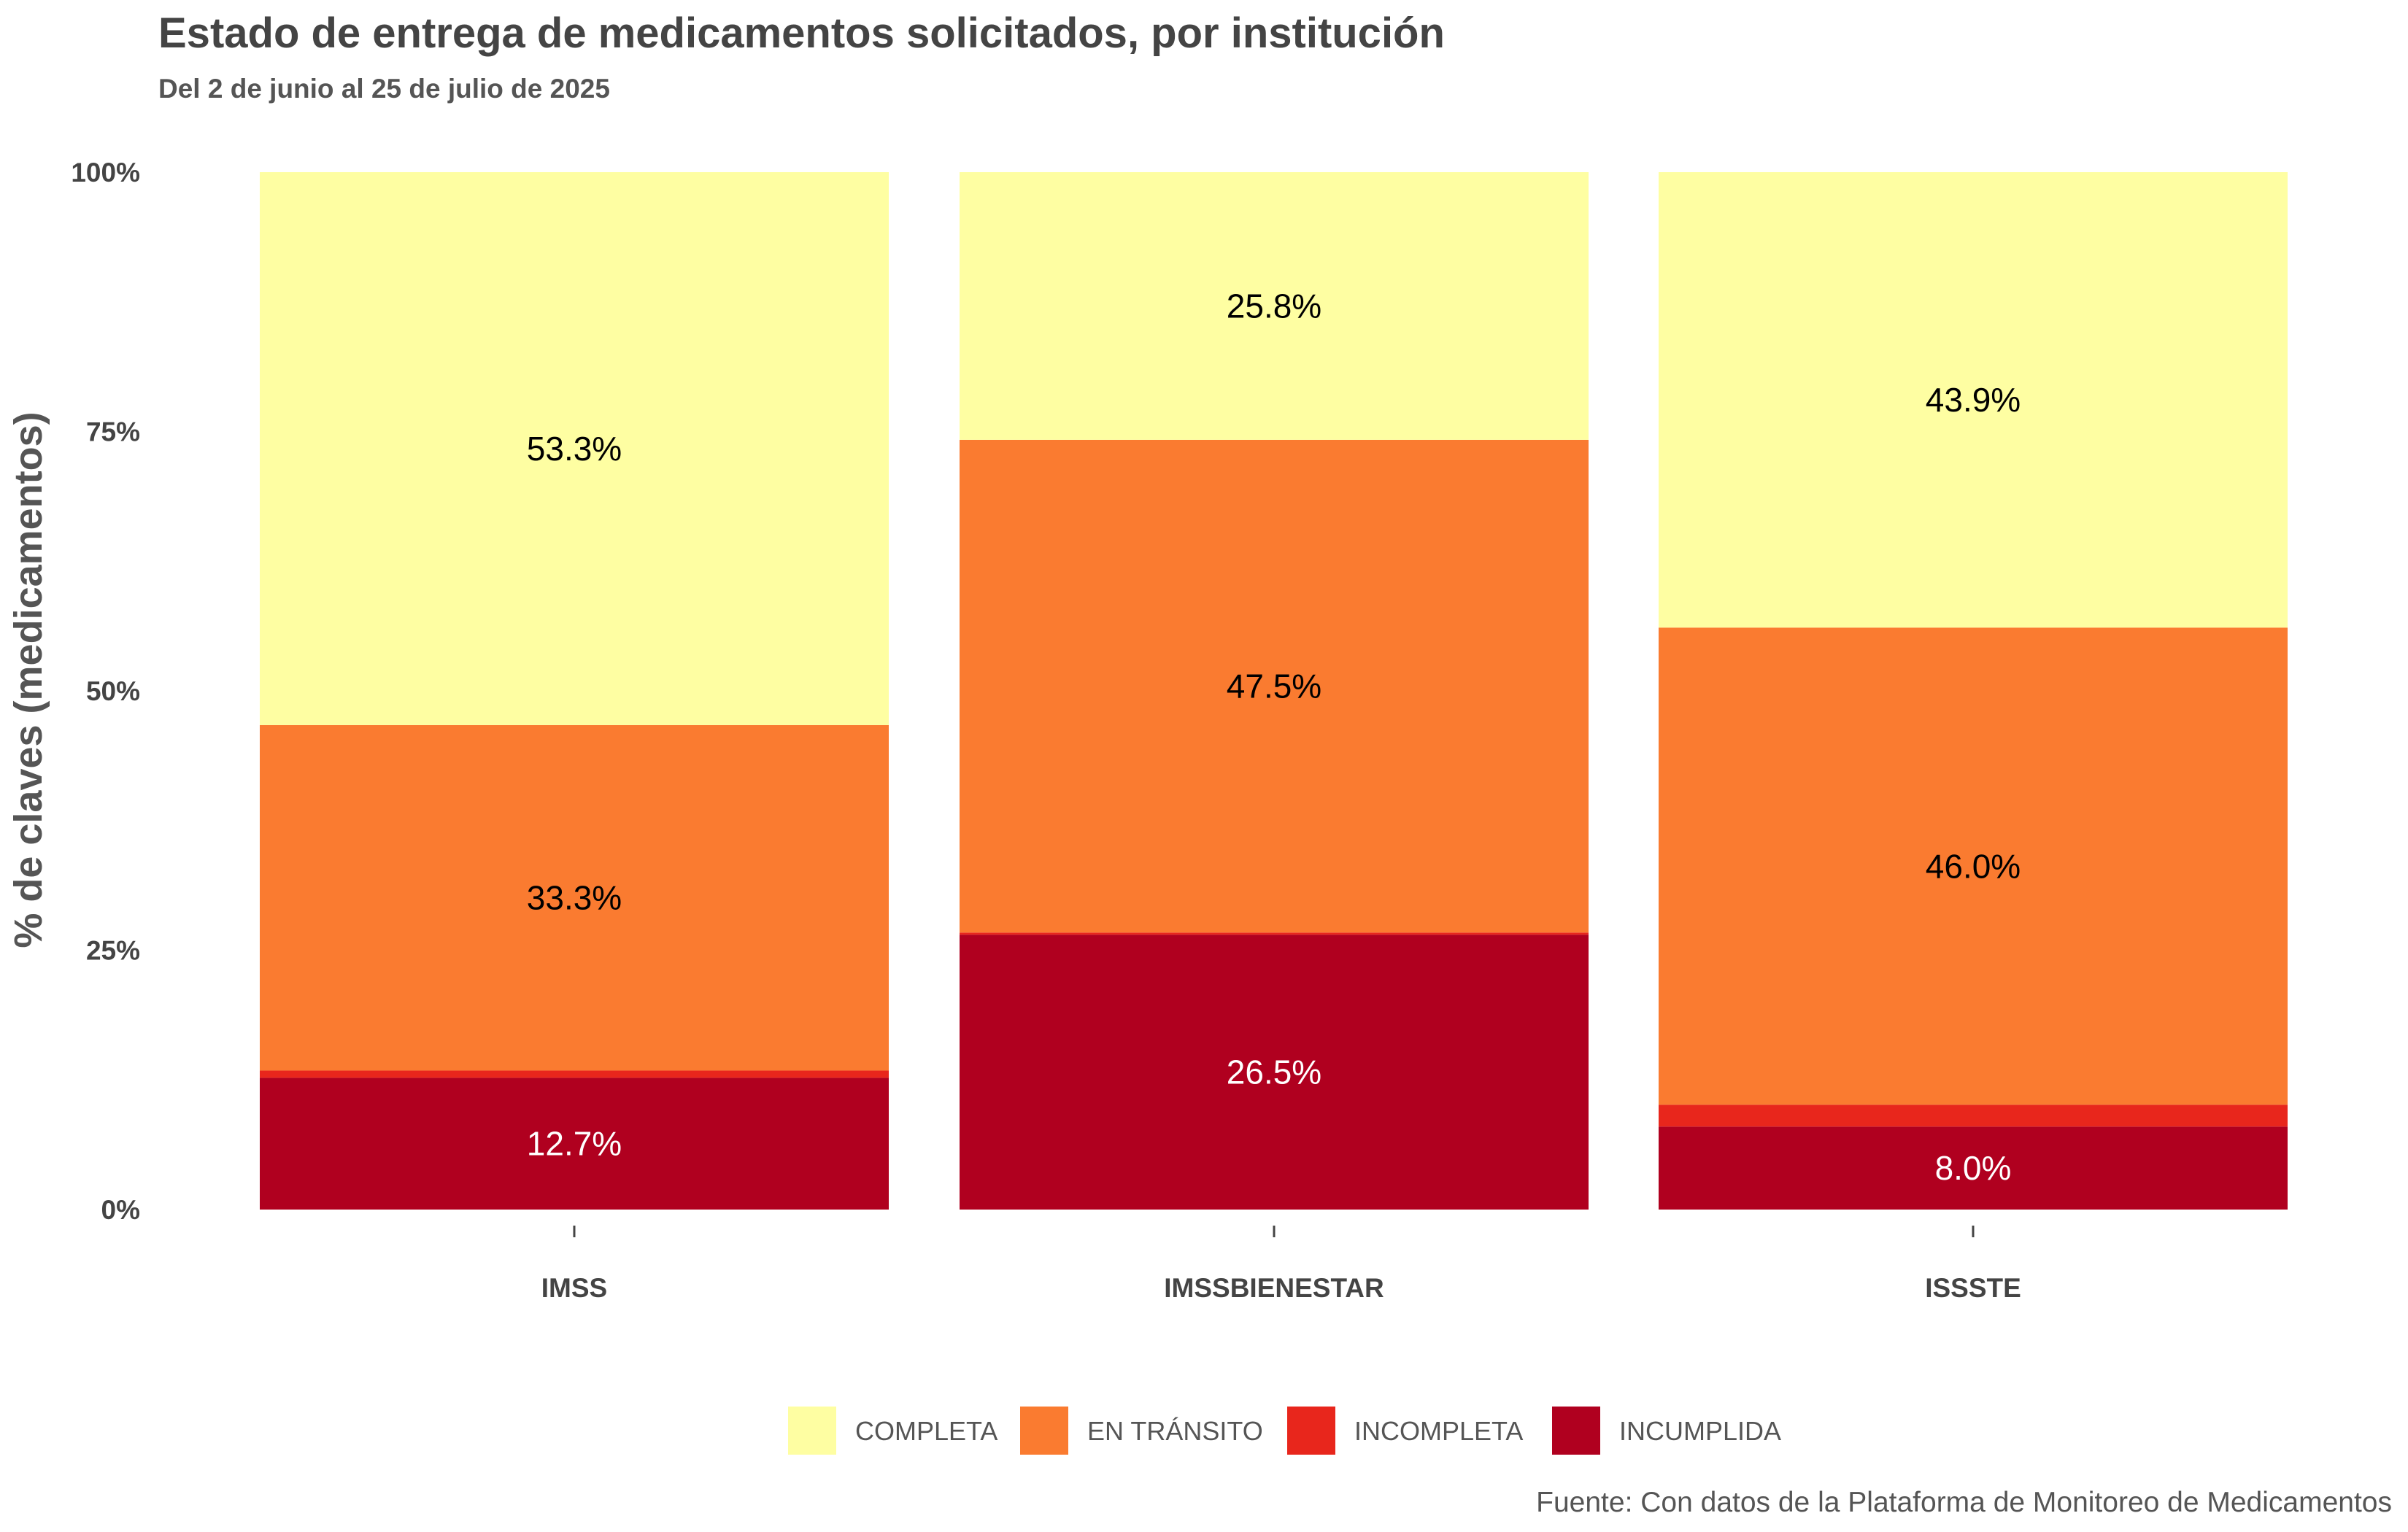 Image resolution: width=2408 pixels, height=1532 pixels. Describe the element at coordinates (113, 691) in the screenshot. I see `y-tick-label: 50%` at that location.